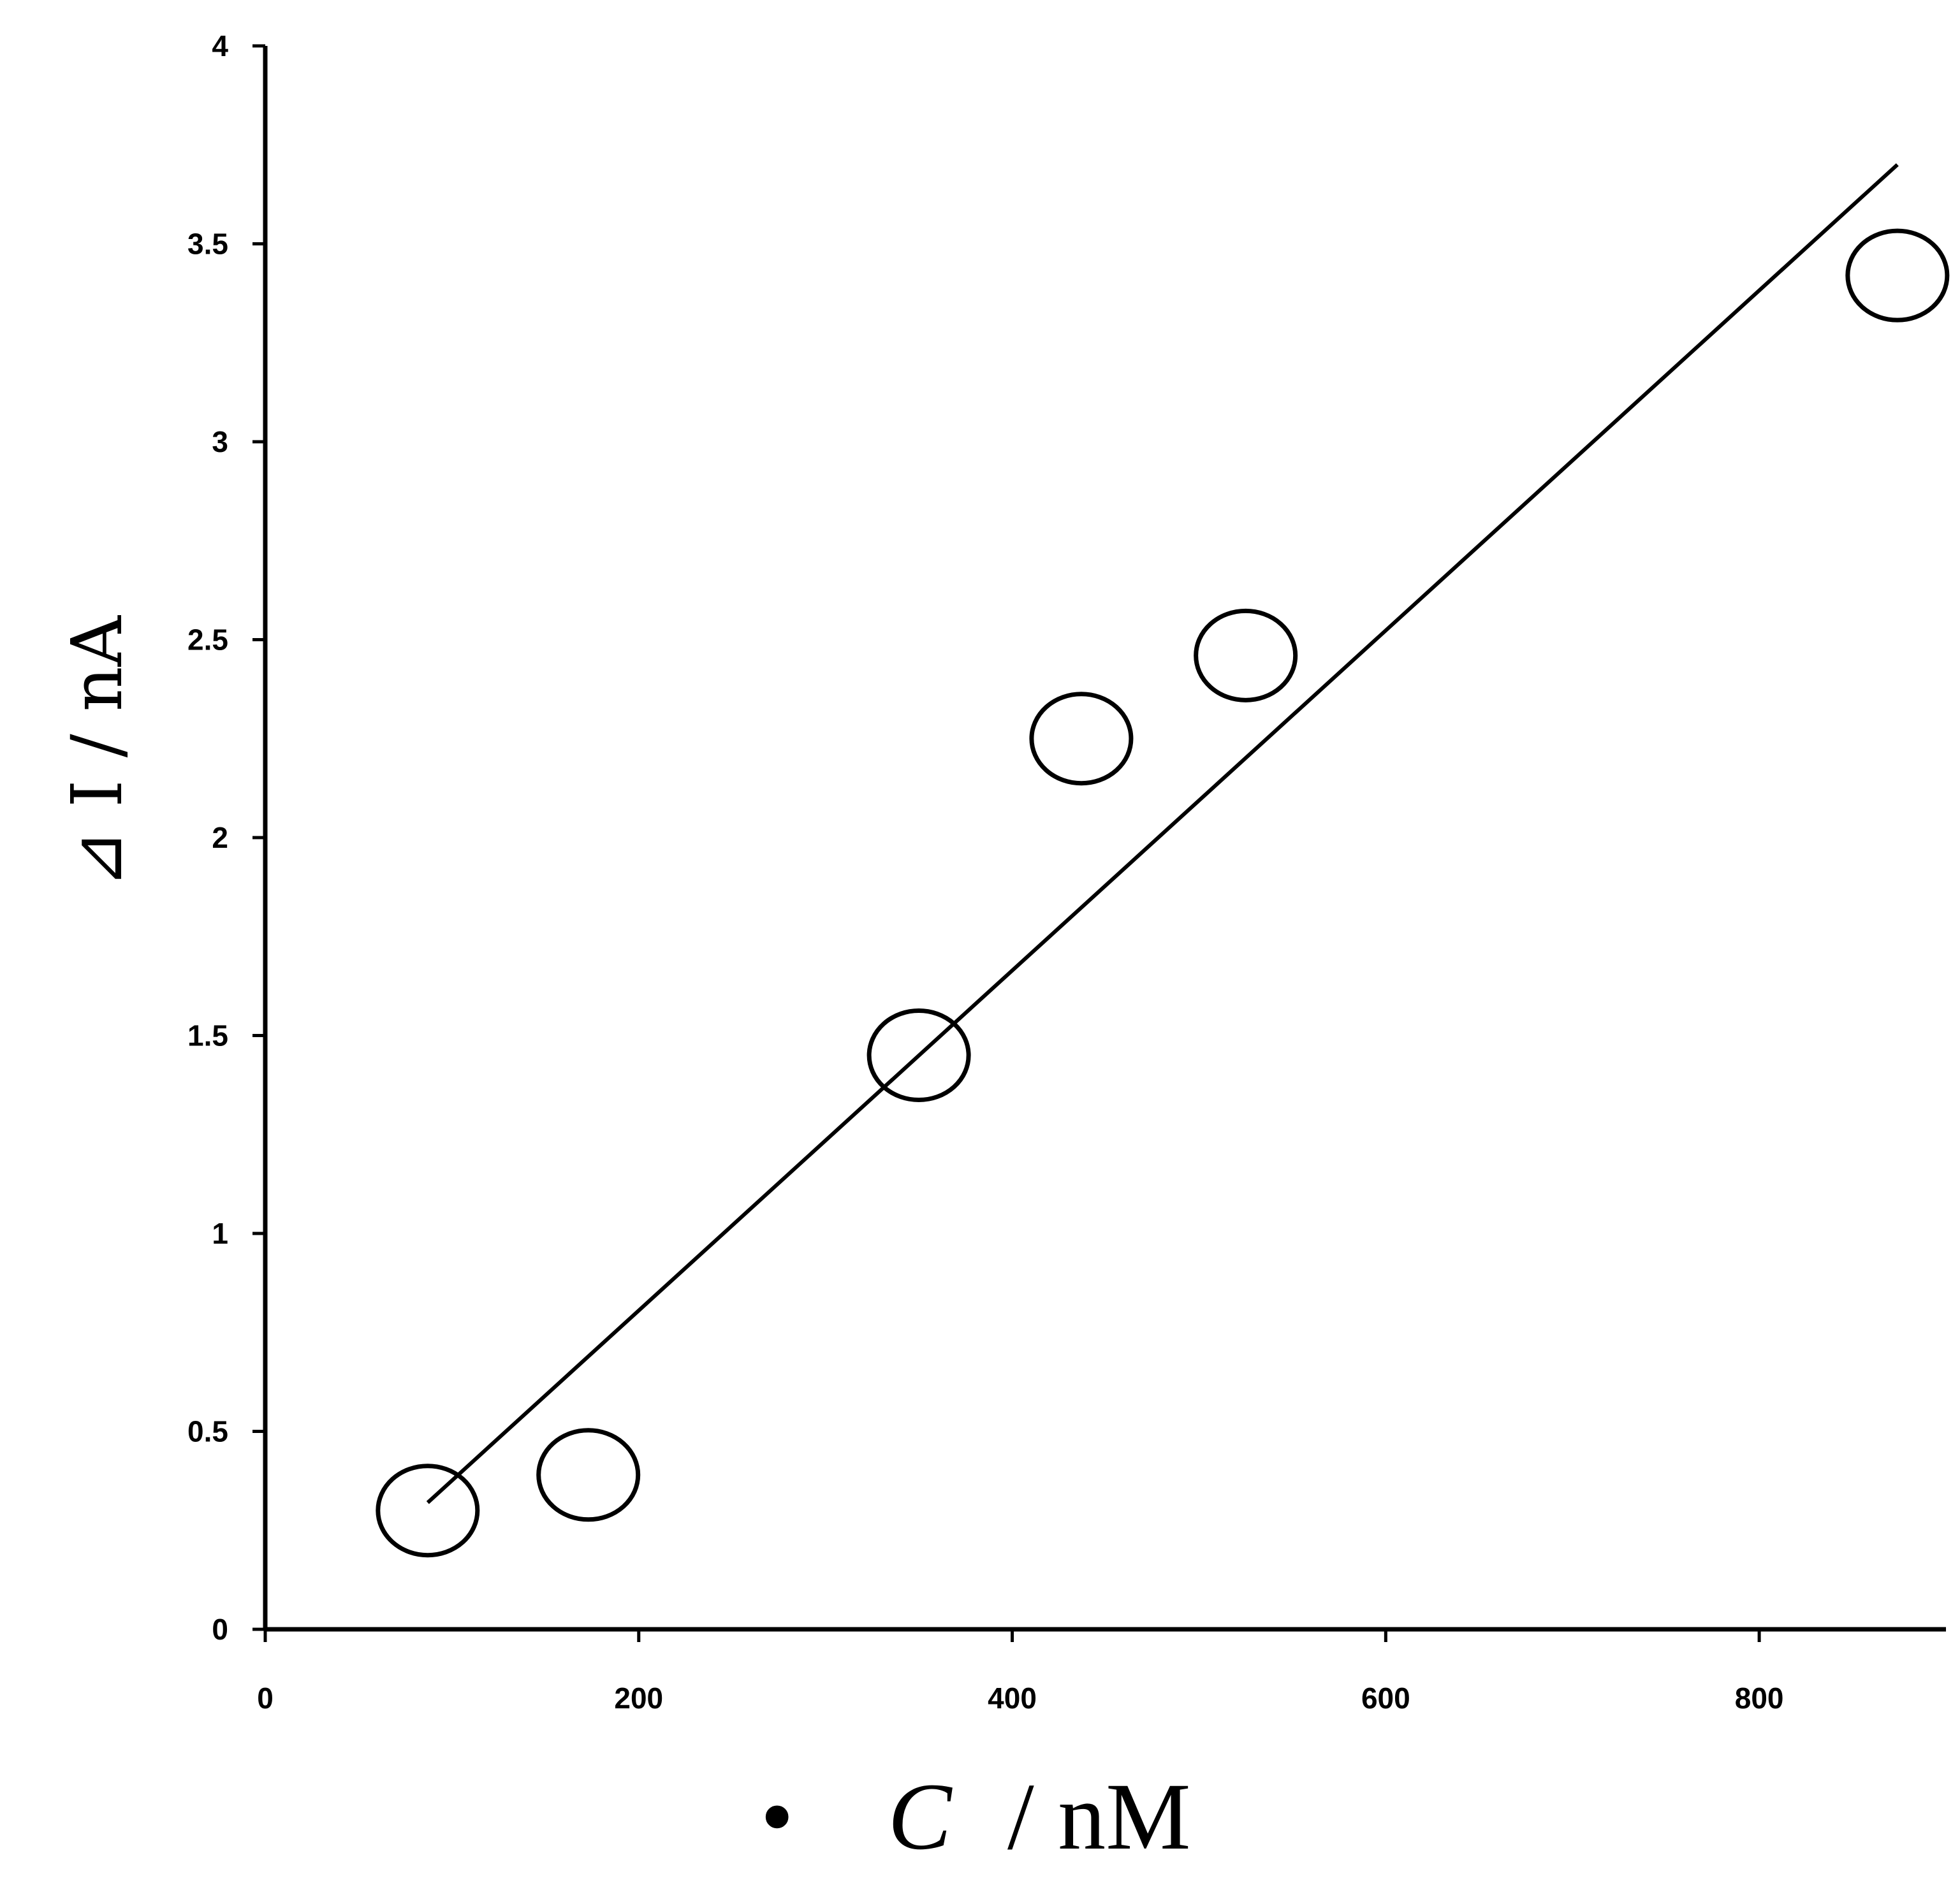  Describe the element at coordinates (638, 1698) in the screenshot. I see `x-tick-label: 200` at that location.